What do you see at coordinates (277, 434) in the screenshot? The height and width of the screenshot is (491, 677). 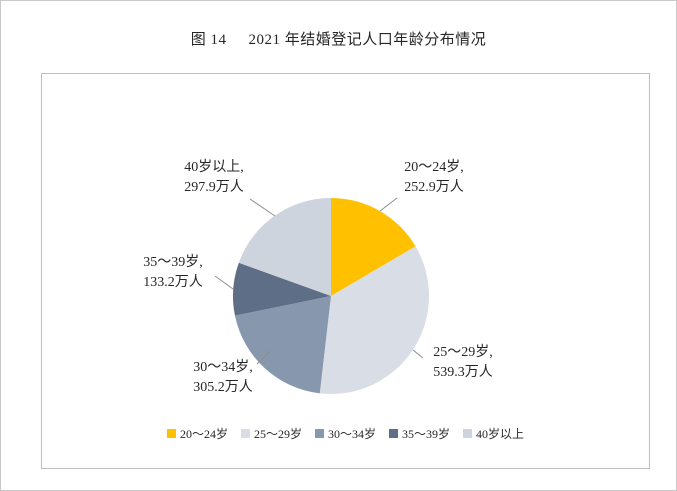 I see `legend-label: 25～29岁` at bounding box center [277, 434].